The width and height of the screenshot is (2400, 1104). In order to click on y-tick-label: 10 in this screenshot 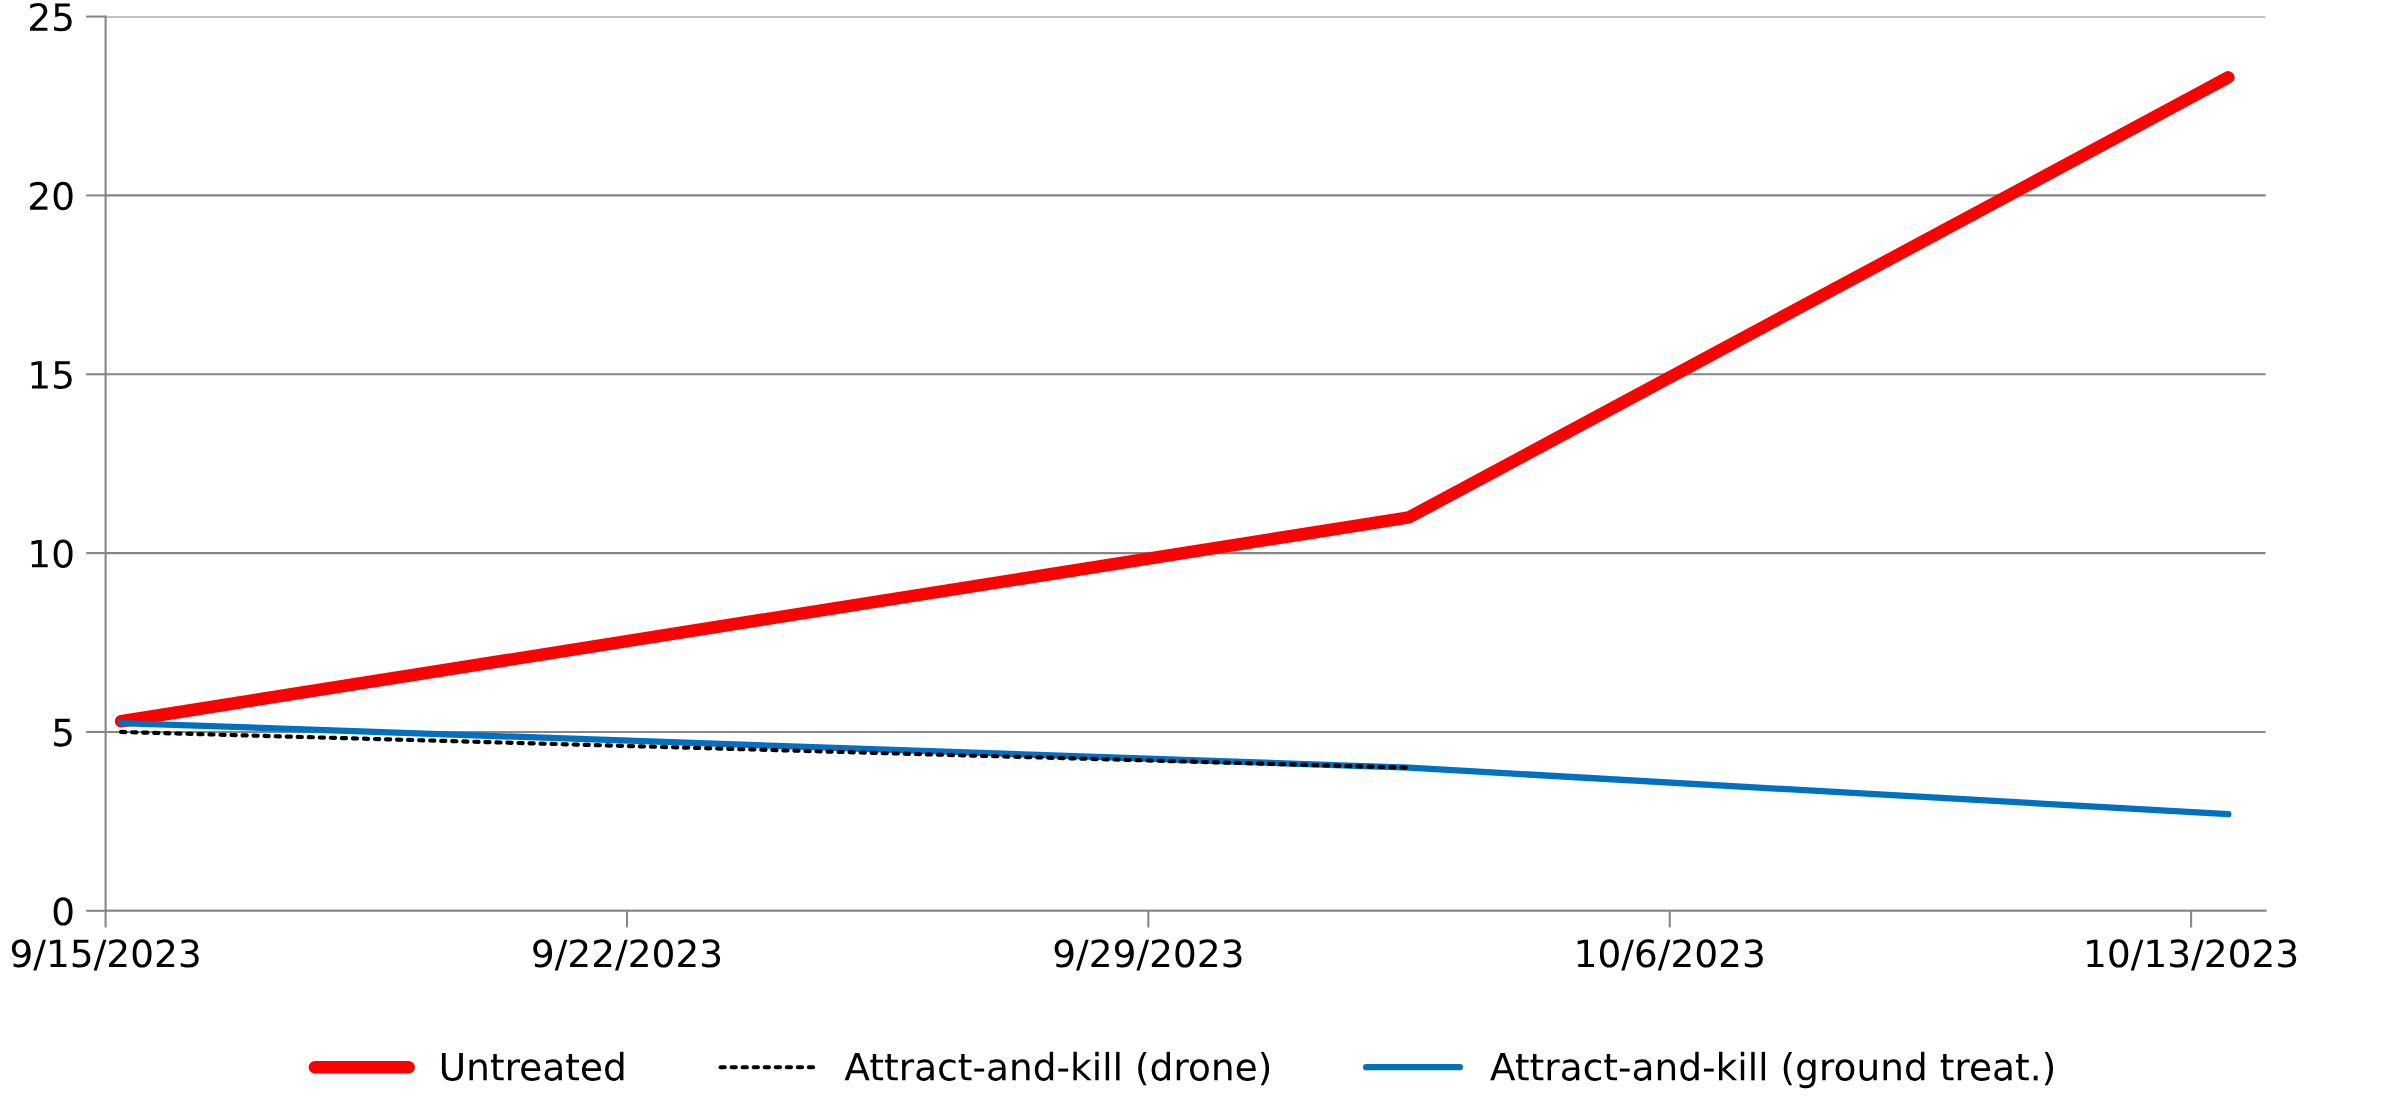, I will do `click(52, 553)`.